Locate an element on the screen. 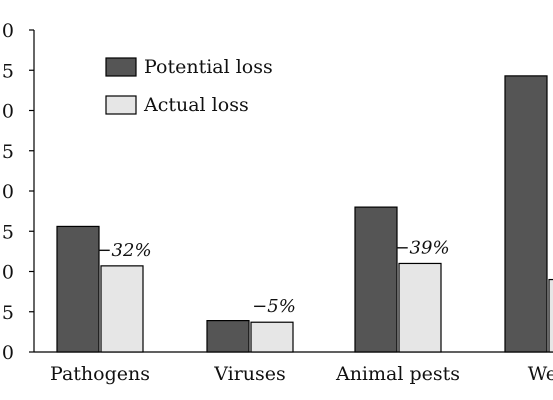 The image size is (553, 400). data-label: −5% is located at coordinates (274, 306).